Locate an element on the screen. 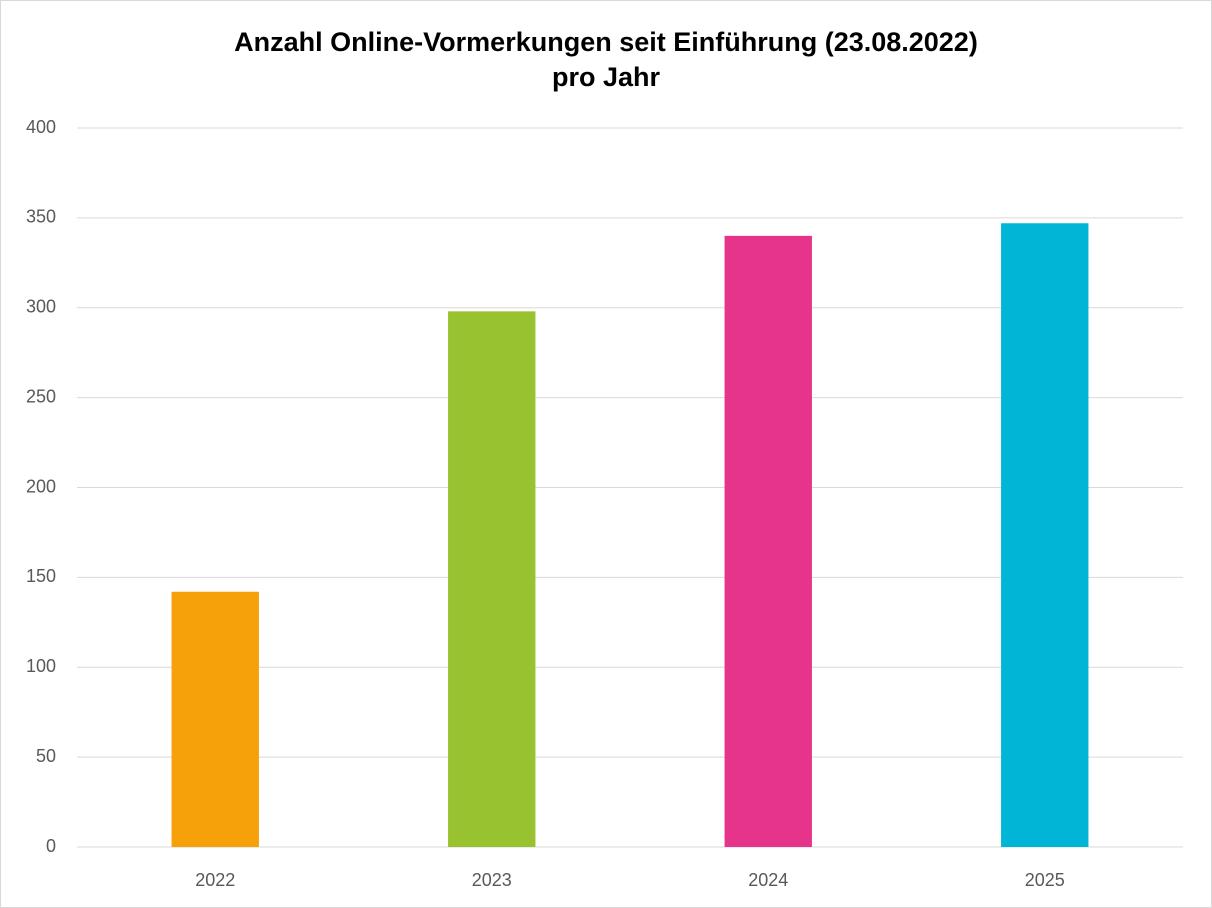 The height and width of the screenshot is (908, 1212). y-tick-label: 250 is located at coordinates (41, 396).